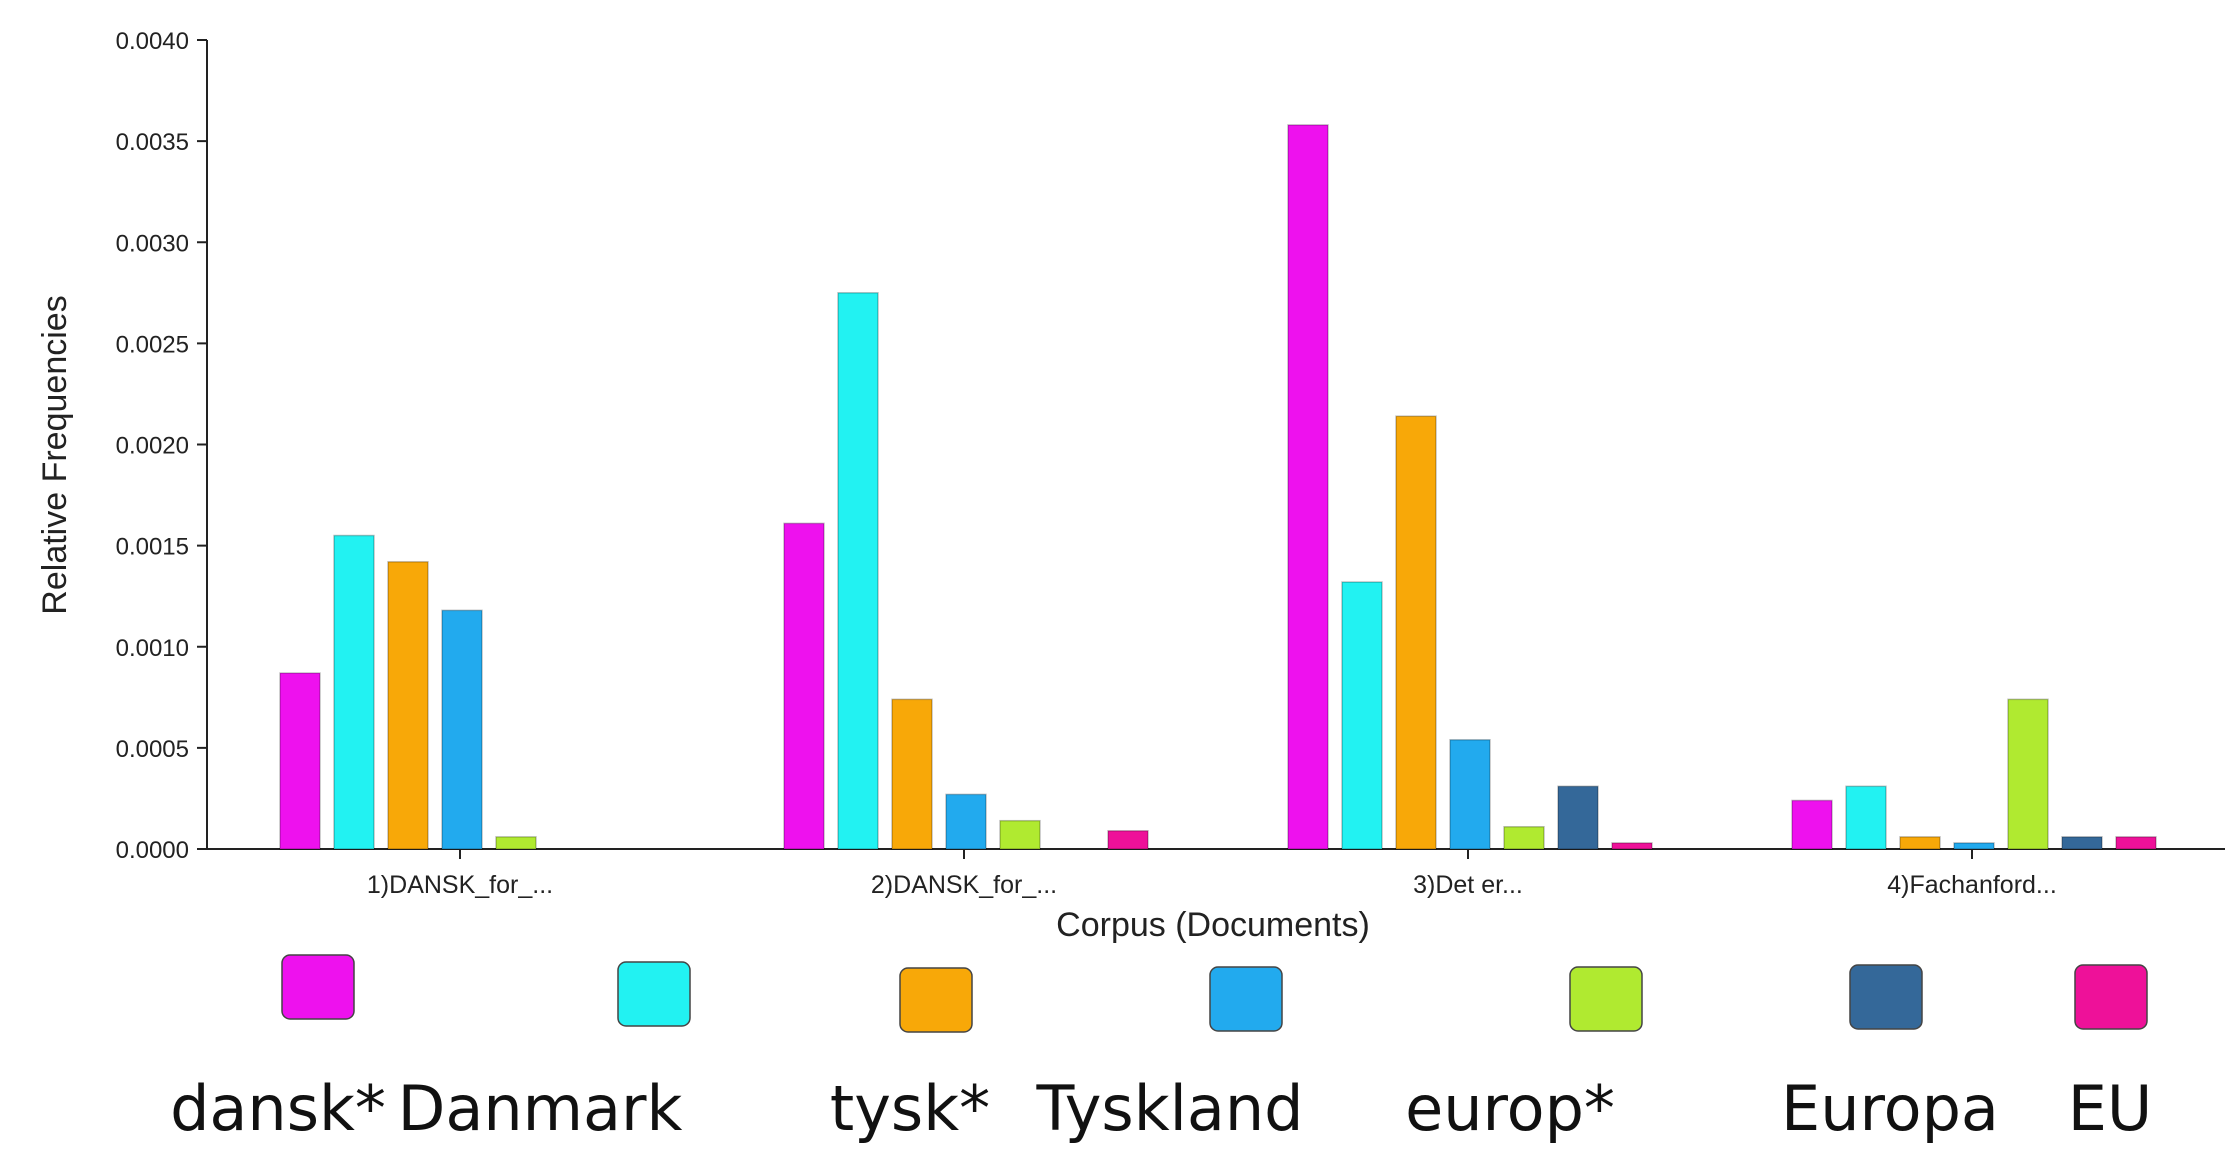 The width and height of the screenshot is (2233, 1152). Describe the element at coordinates (1161, 1049) in the screenshot. I see `legend: dansk* Danmark tysk* Tyskland europ* Europa EU` at that location.